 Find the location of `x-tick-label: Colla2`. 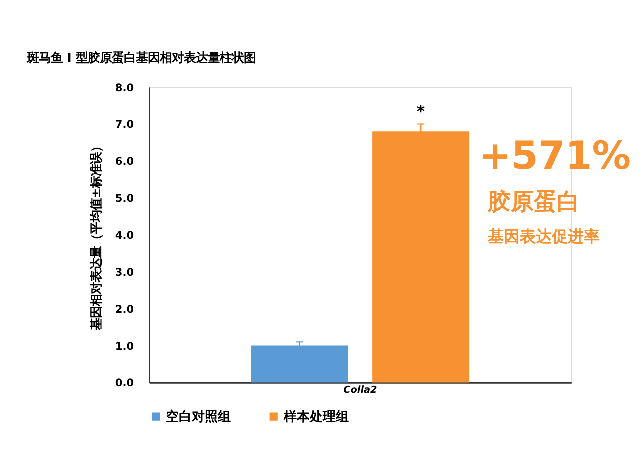

x-tick-label: Colla2 is located at coordinates (361, 390).